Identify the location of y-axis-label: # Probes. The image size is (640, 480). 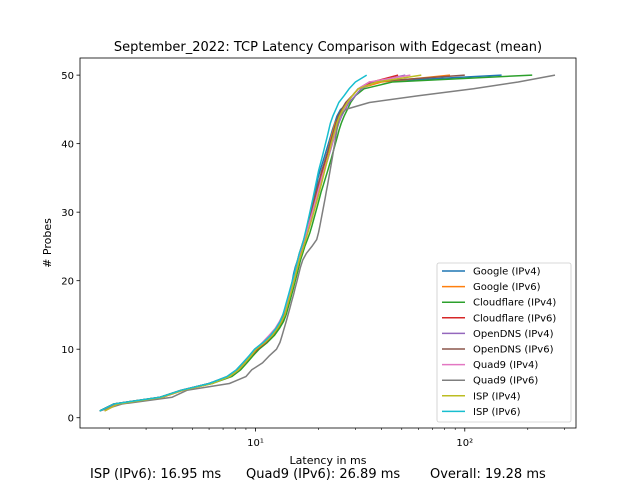
(47, 243).